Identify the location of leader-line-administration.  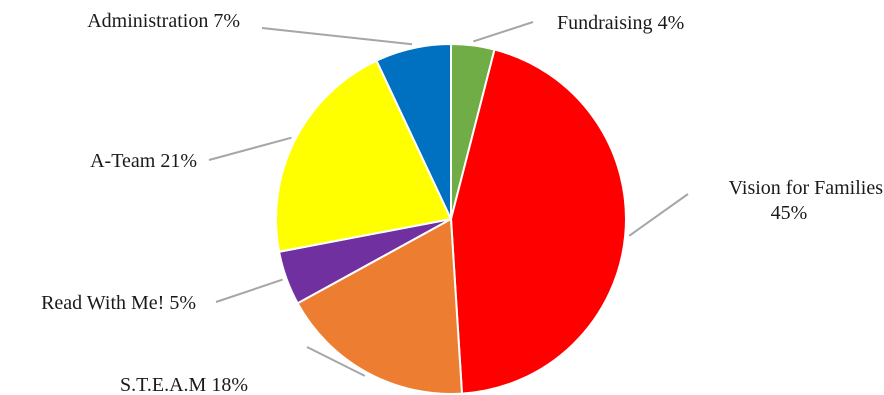
(337, 36).